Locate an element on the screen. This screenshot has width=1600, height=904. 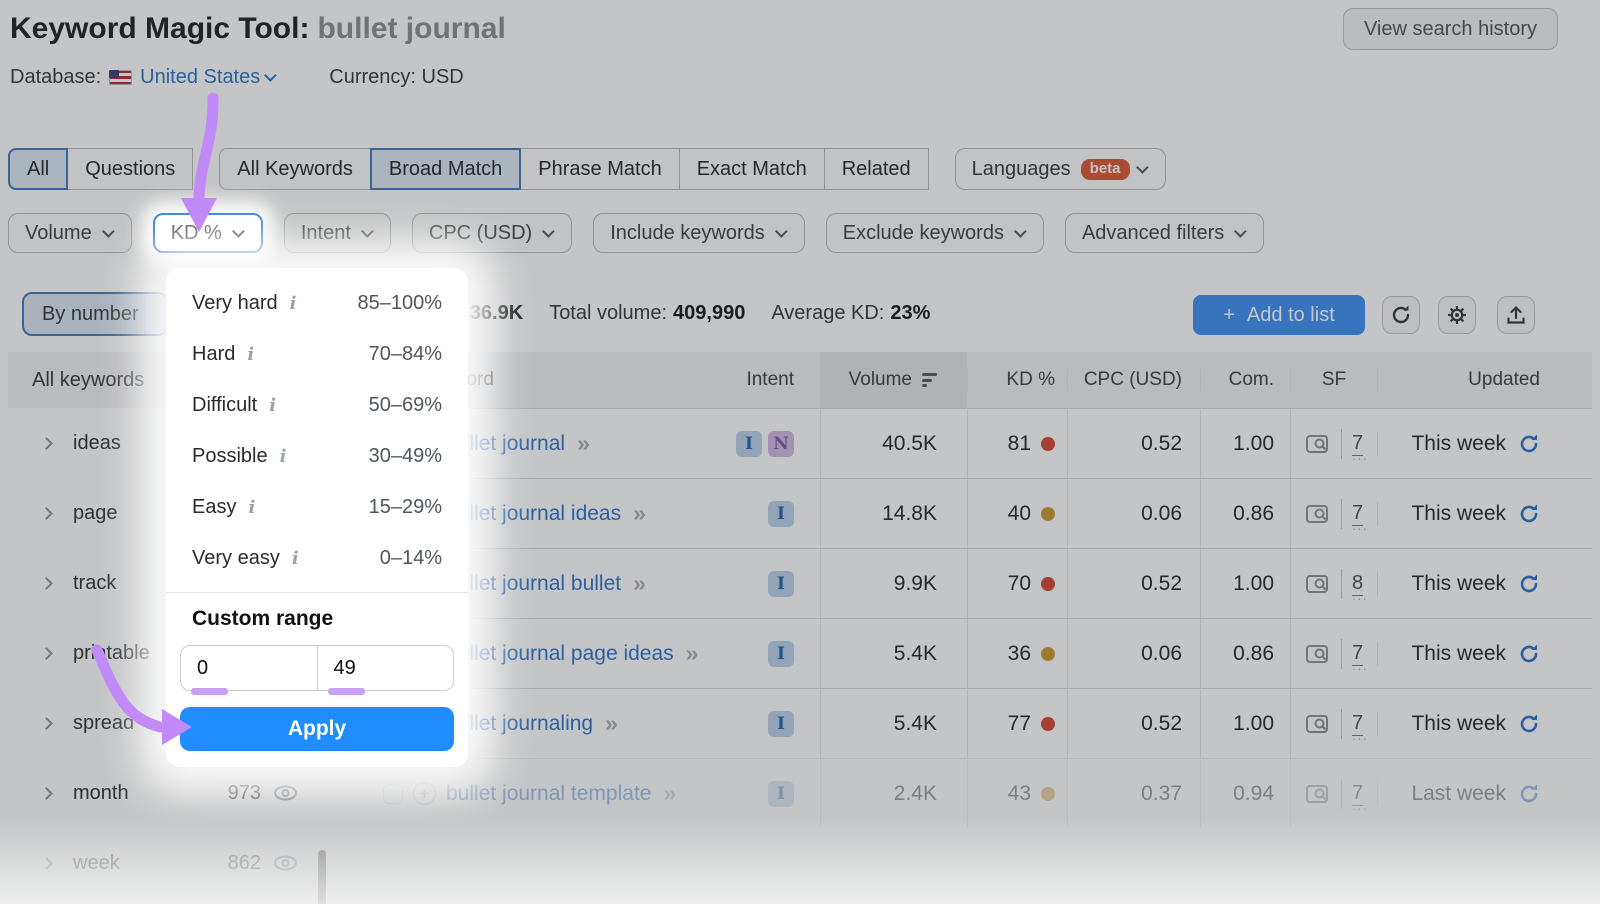
kd-range-option: Possible i 30–49% is located at coordinates (317, 456).